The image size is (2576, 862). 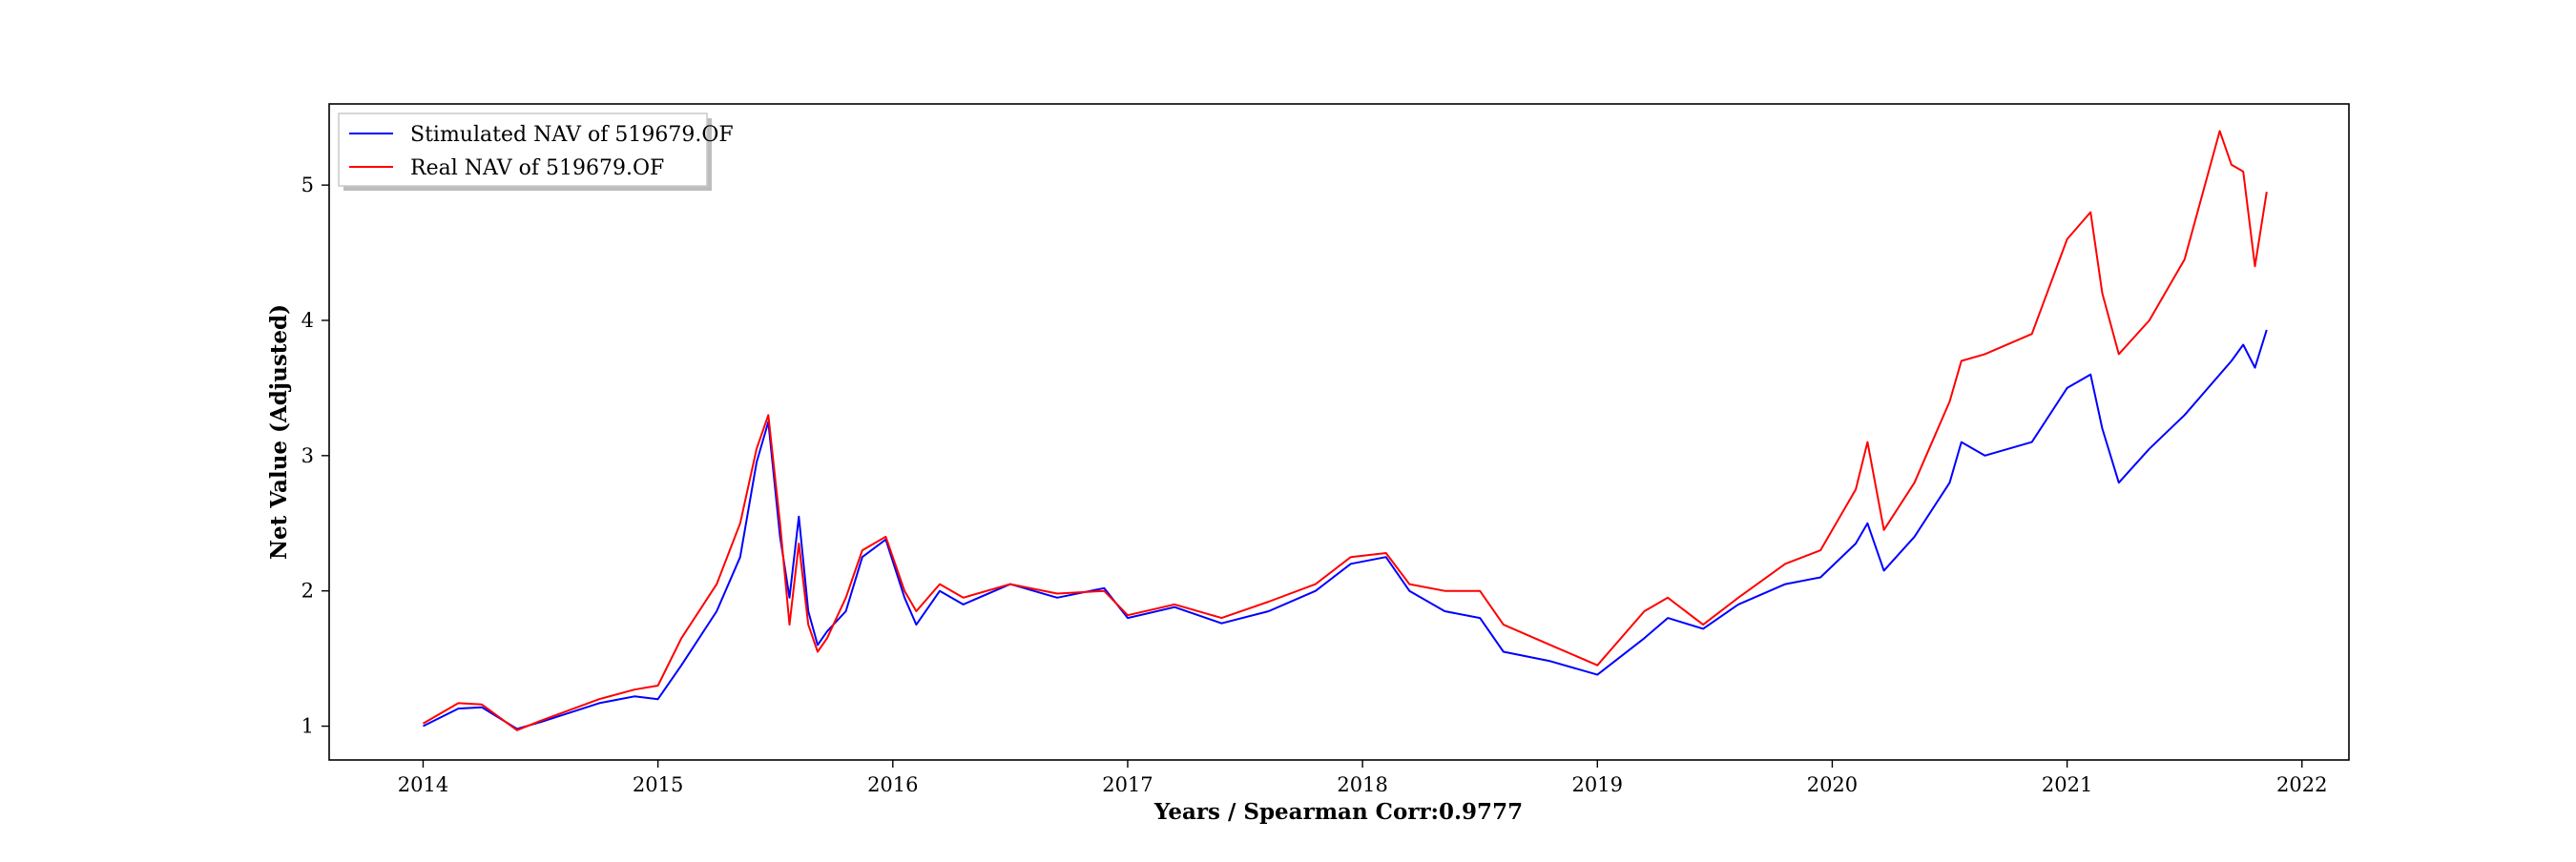 I want to click on y-tick-label: 5, so click(x=307, y=185).